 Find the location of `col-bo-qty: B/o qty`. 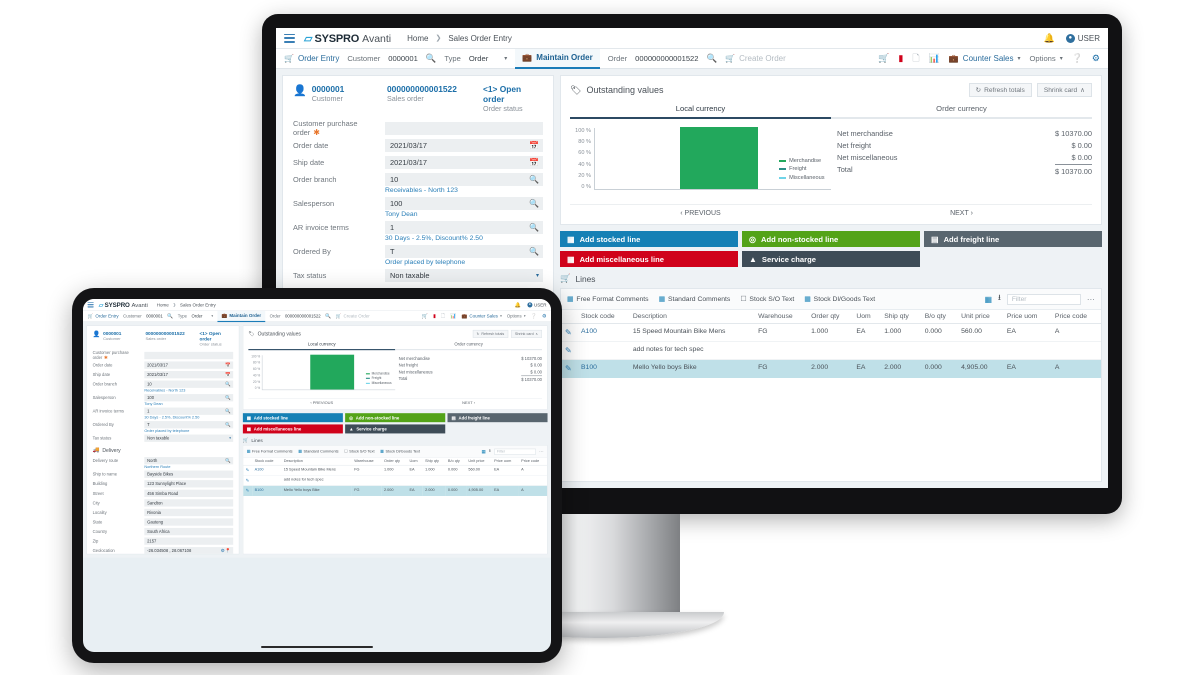

col-bo-qty: B/o qty is located at coordinates (456, 461).